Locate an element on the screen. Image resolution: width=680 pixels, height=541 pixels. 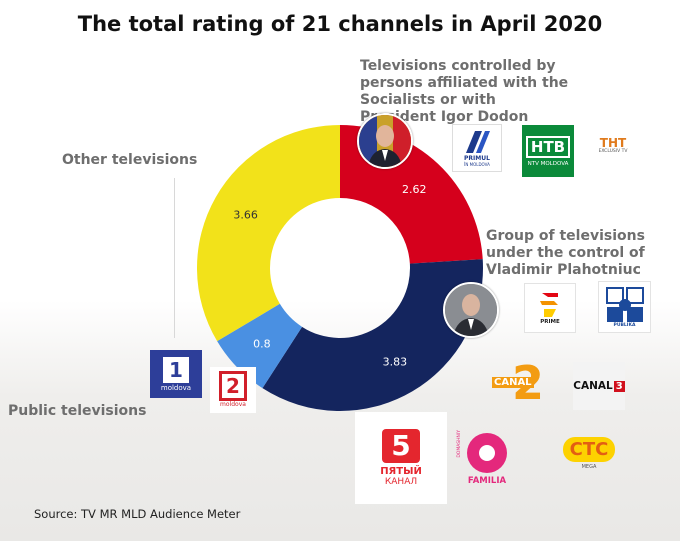
five-num: 5 is located at coordinates (401, 446).